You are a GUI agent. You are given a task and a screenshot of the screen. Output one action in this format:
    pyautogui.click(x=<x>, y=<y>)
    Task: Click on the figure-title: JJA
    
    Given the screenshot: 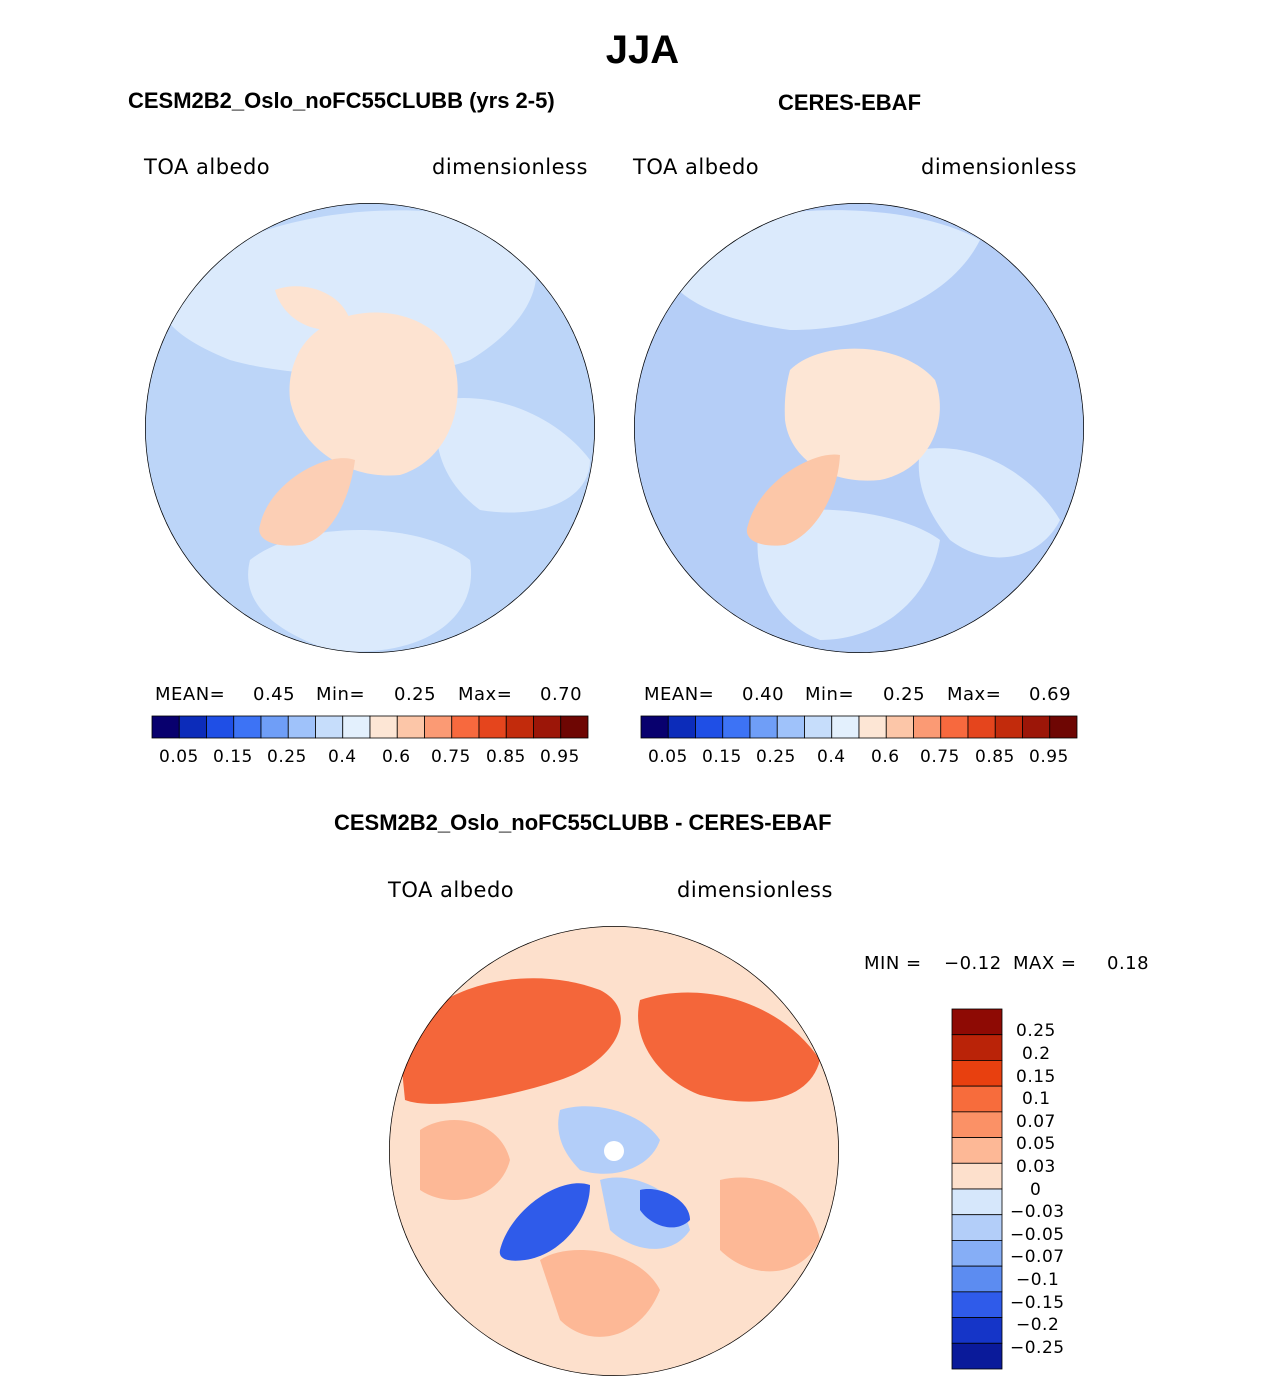 What is the action you would take?
    pyautogui.click(x=642, y=50)
    